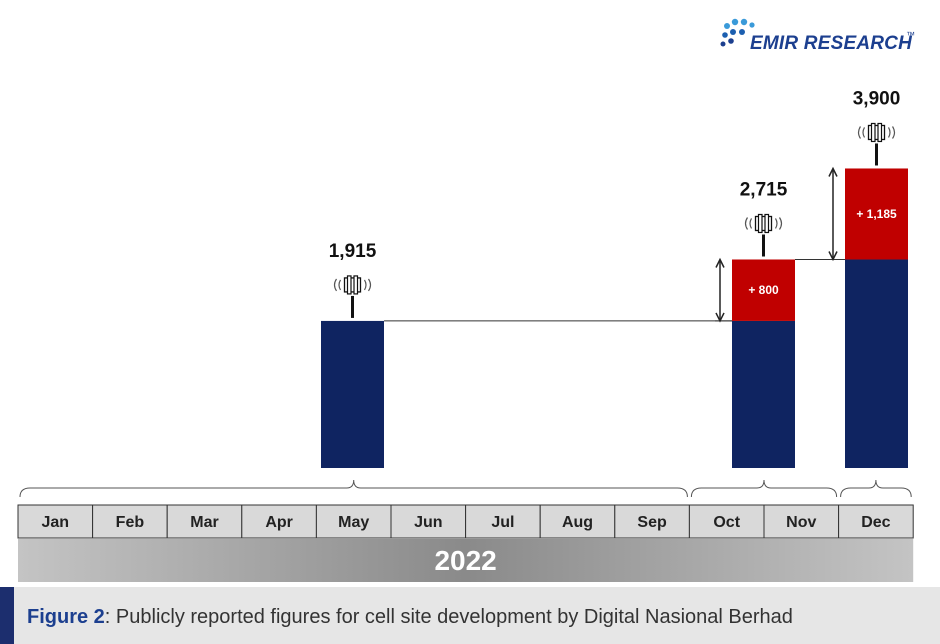 The image size is (940, 644). Describe the element at coordinates (352, 394) in the screenshot. I see `bar-base-may` at that location.